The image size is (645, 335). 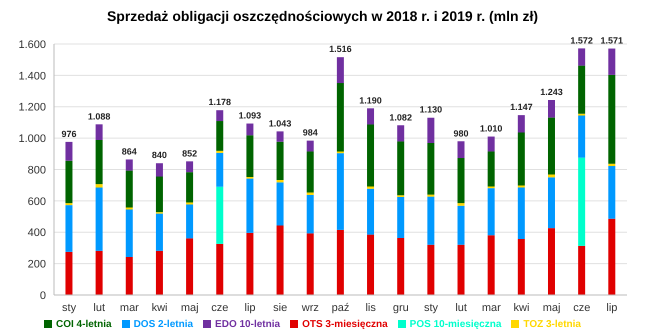 What do you see at coordinates (280, 123) in the screenshot?
I see `total-label: 1.043` at bounding box center [280, 123].